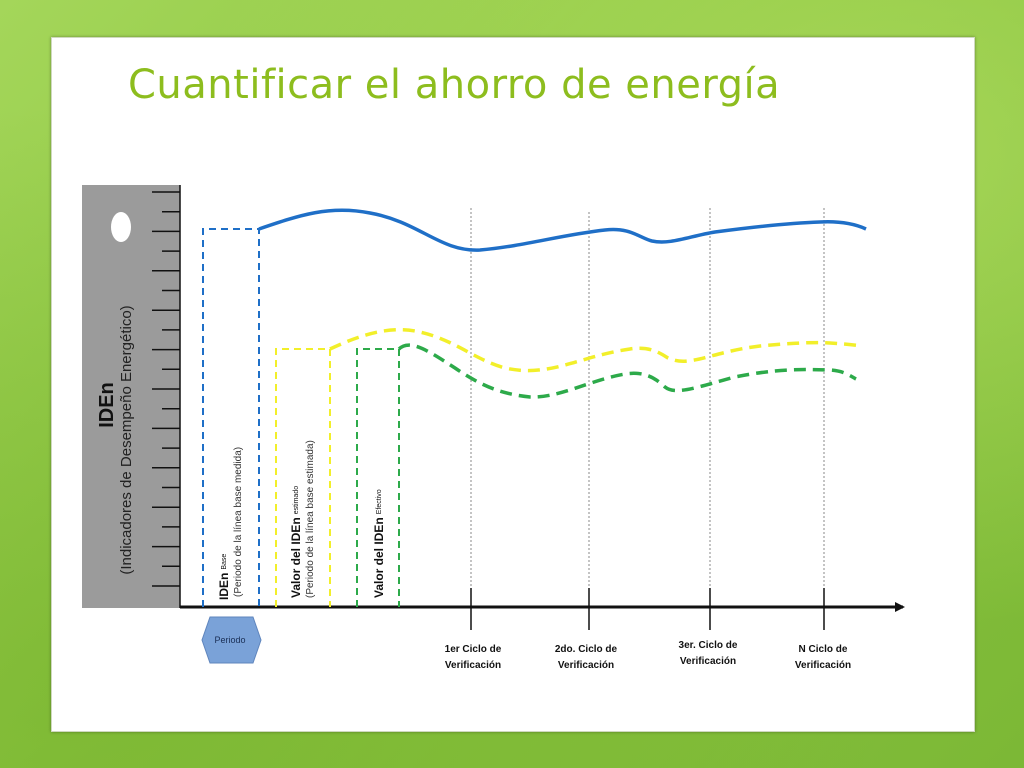 The width and height of the screenshot is (1024, 768). What do you see at coordinates (454, 85) in the screenshot?
I see `slide-title: Cuantificar el ahorro de energía` at bounding box center [454, 85].